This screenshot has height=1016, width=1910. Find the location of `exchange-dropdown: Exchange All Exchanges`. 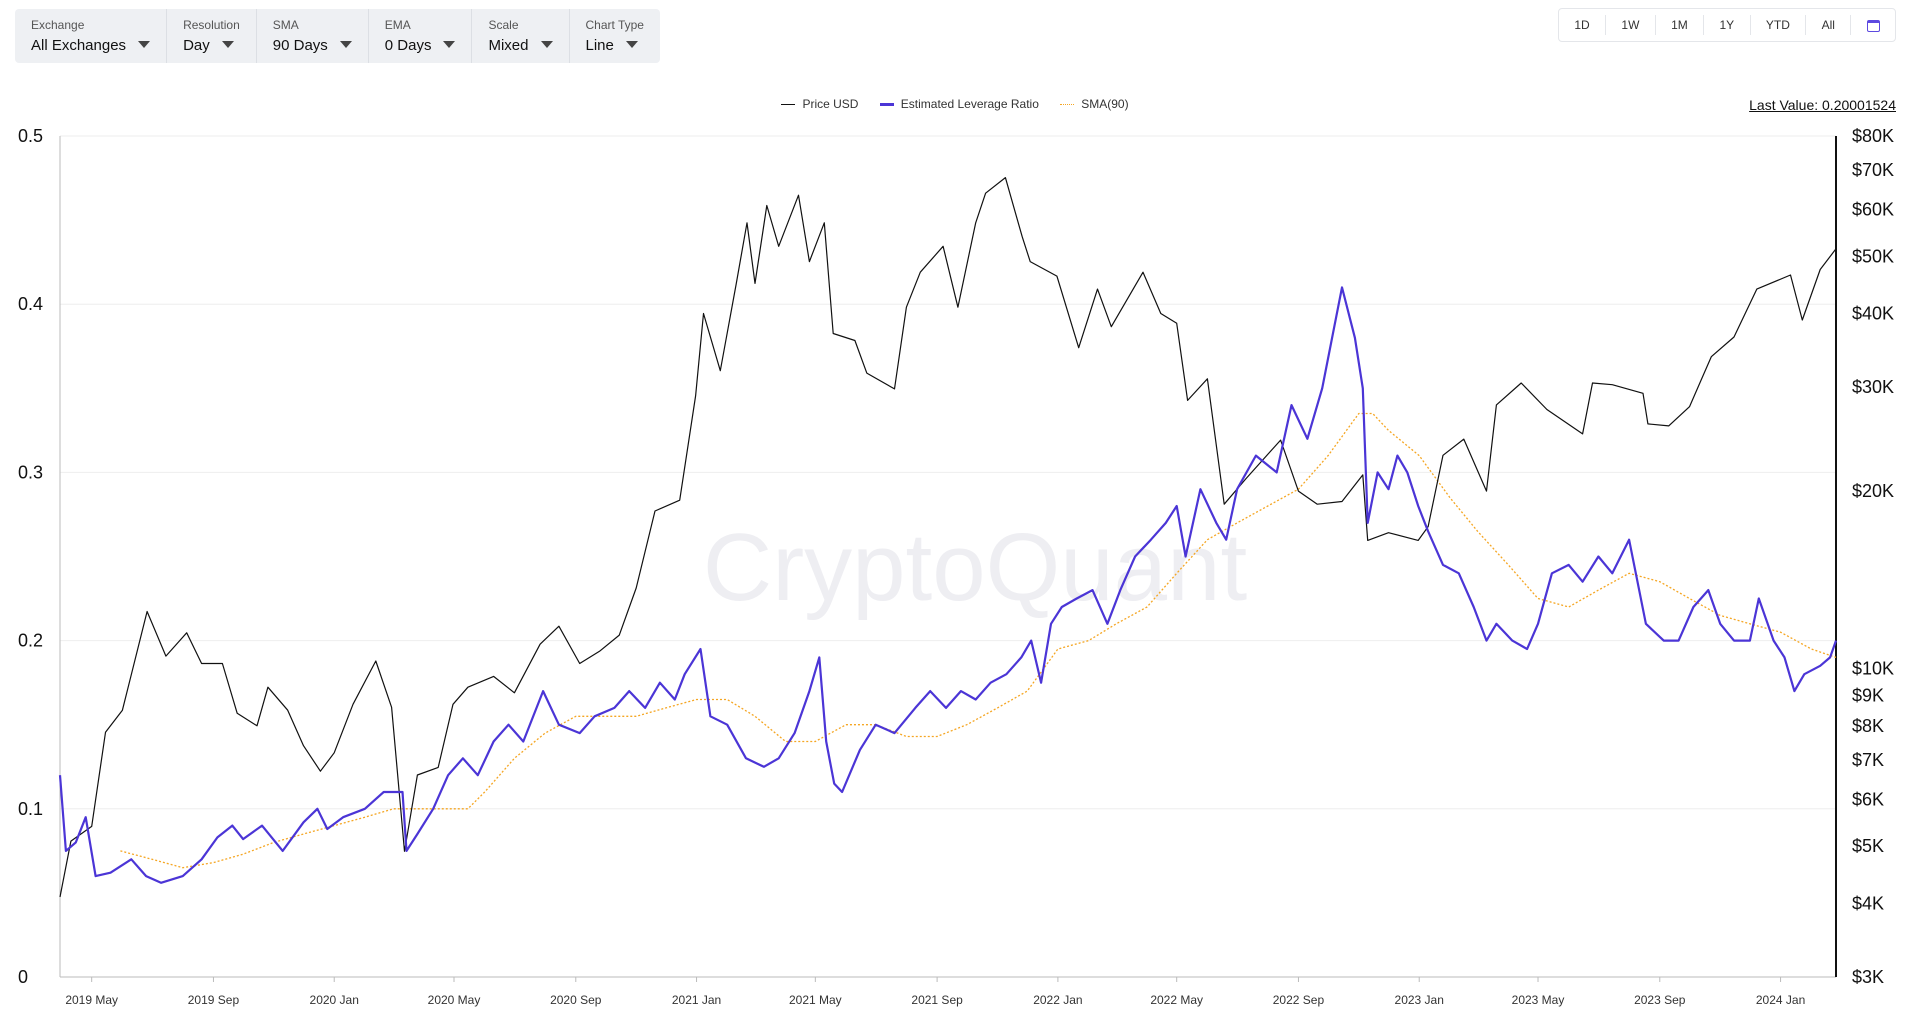

exchange-dropdown: Exchange All Exchanges is located at coordinates (91, 36).